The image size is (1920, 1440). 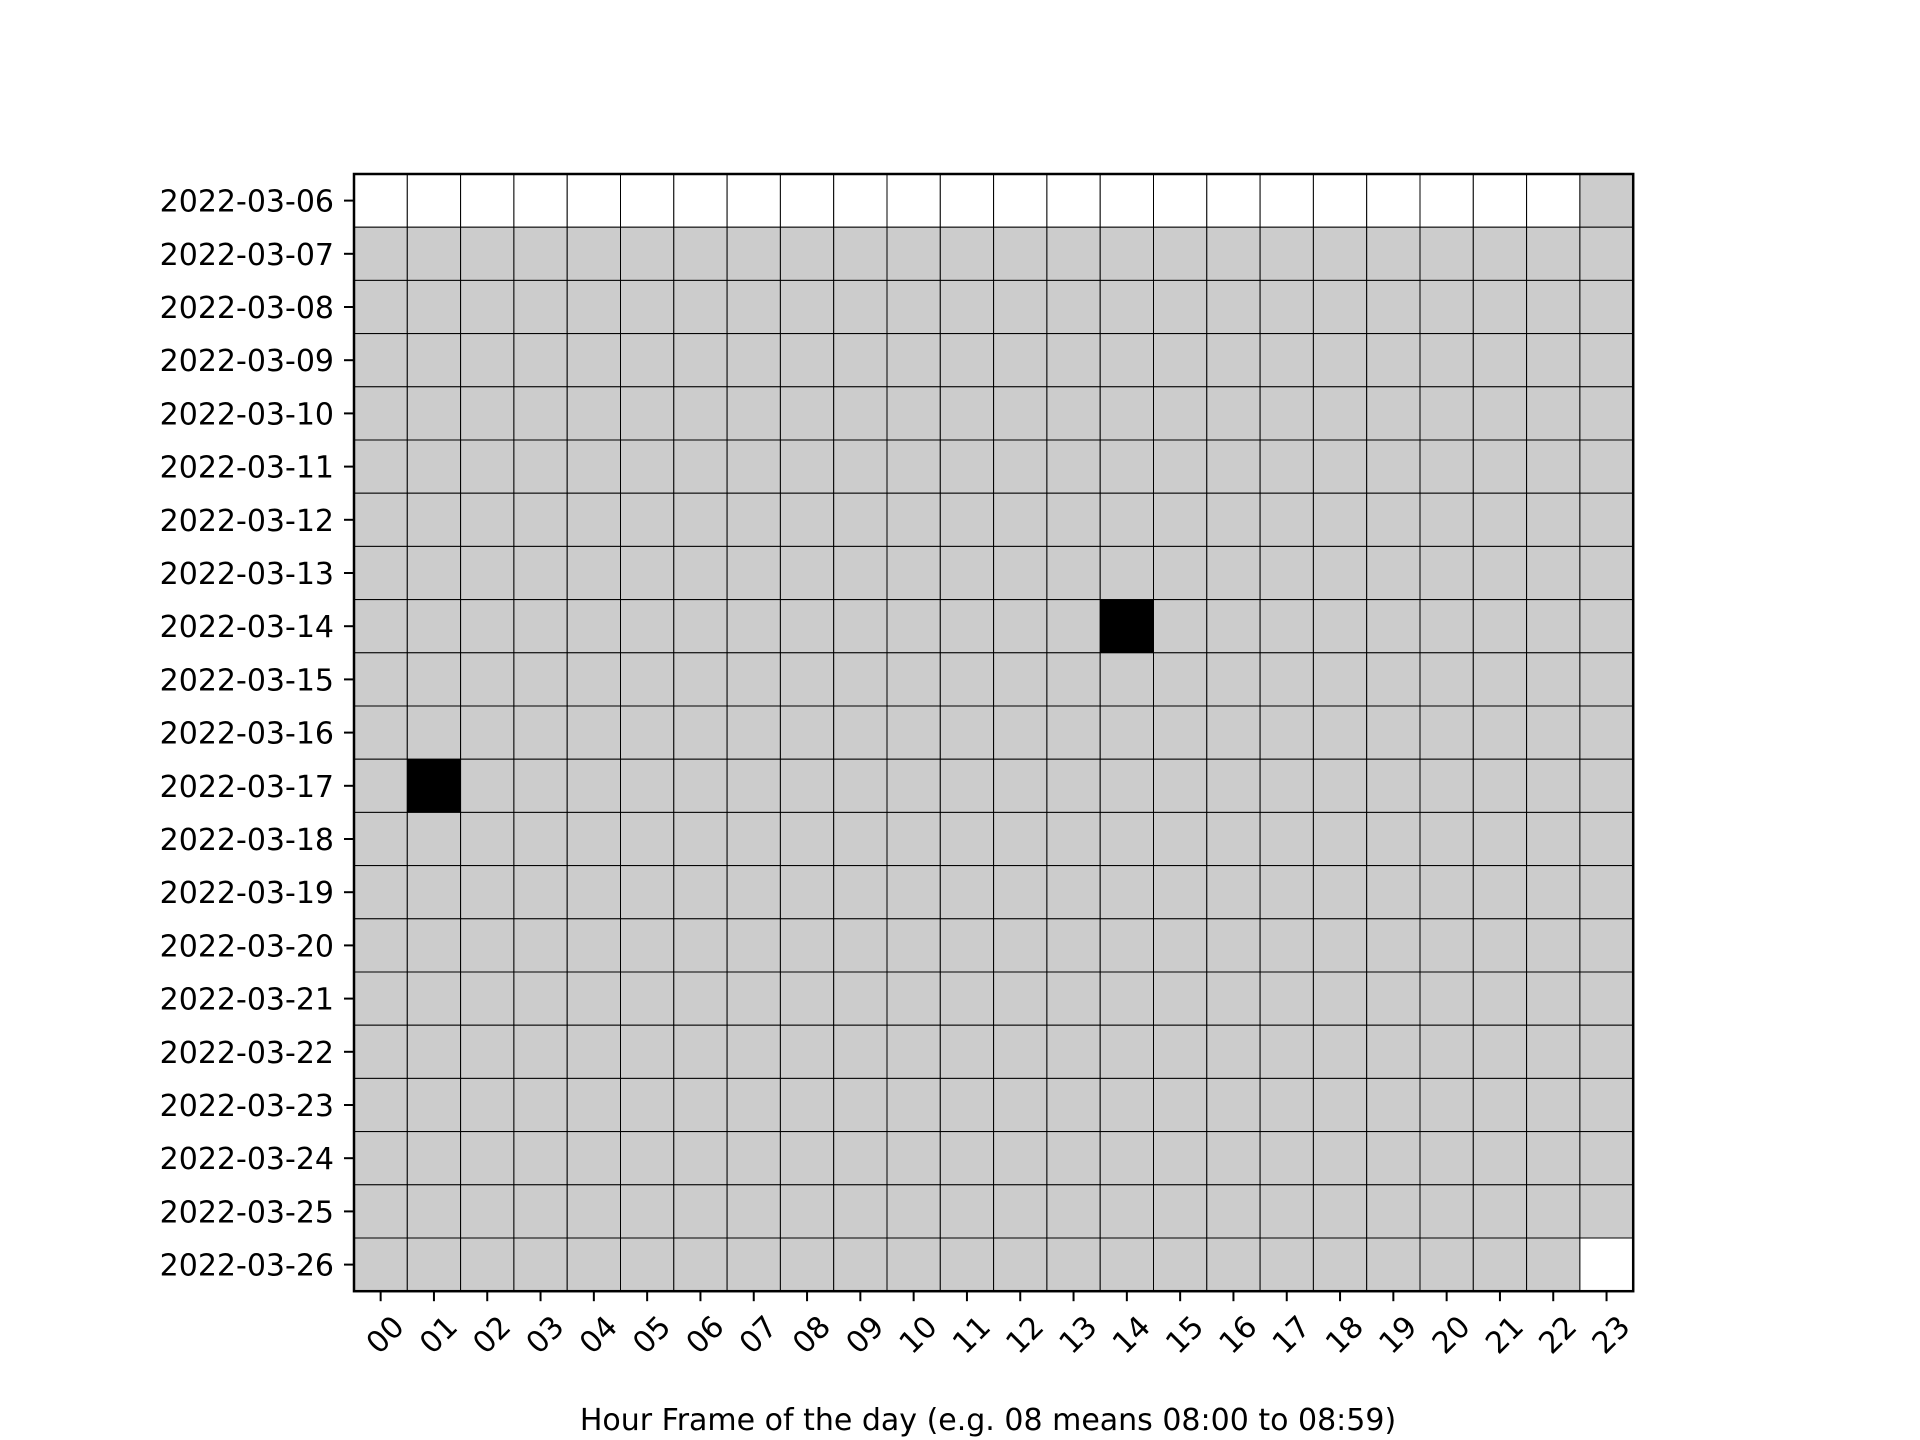 I want to click on y-tick-label: 2022-03-26, so click(x=247, y=1266).